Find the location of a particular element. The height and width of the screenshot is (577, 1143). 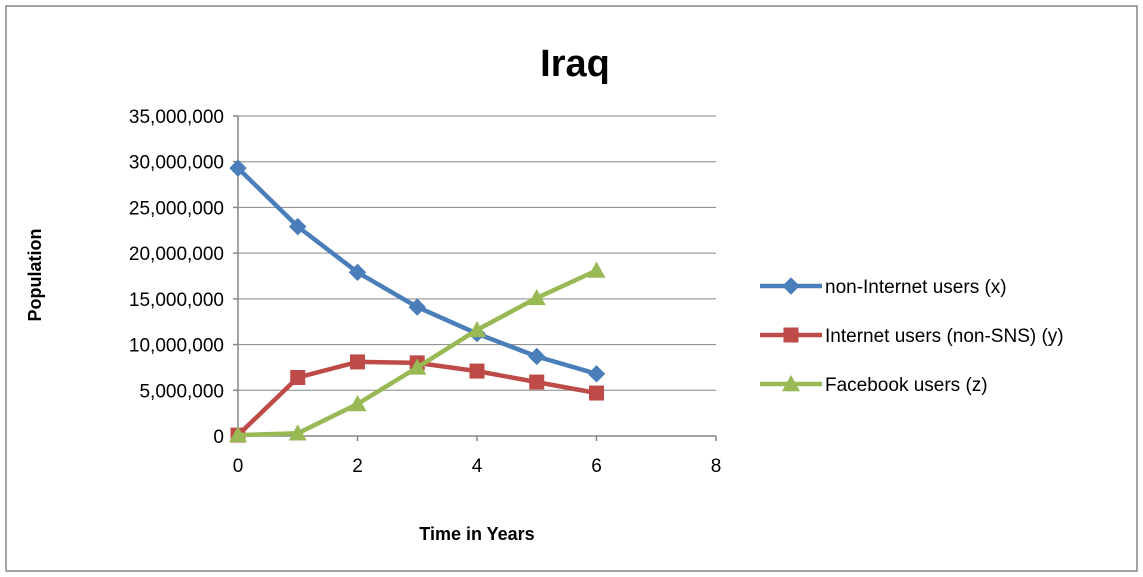

x-axis-title: Time in Years is located at coordinates (476, 534).